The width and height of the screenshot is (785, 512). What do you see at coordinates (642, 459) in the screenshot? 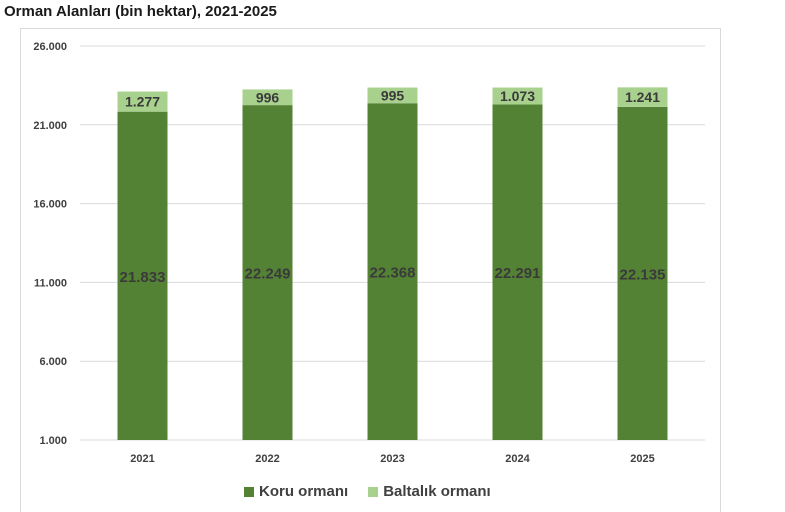
I see `x-tick-label: 2025` at bounding box center [642, 459].